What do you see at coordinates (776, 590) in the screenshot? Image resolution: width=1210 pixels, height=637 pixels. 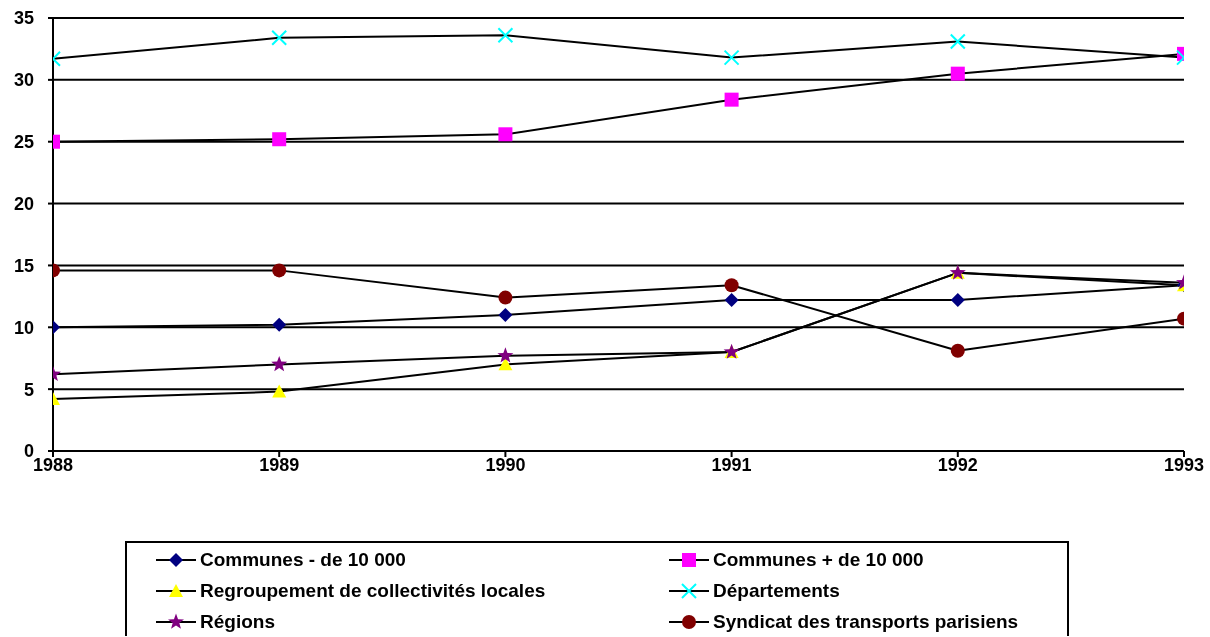 I see `legend-label: Départements` at bounding box center [776, 590].